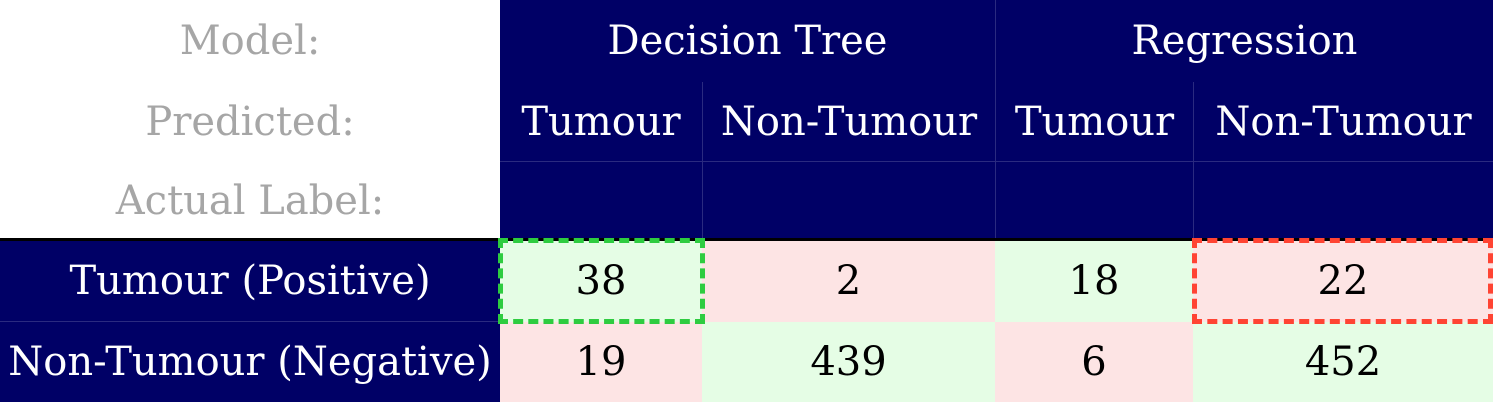 Image resolution: width=1493 pixels, height=402 pixels. Describe the element at coordinates (250, 362) in the screenshot. I see `row-label-negative: Non-Tumour (Negative)` at that location.